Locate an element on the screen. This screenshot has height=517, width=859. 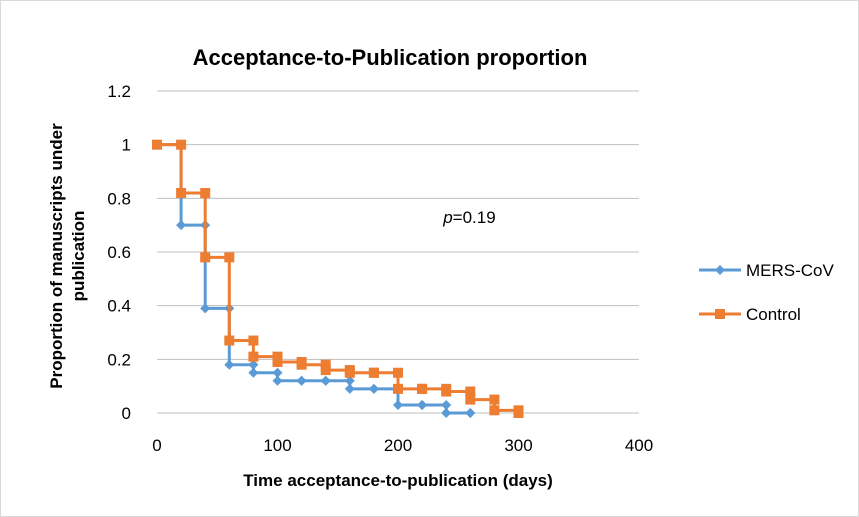
y-tick-label: 0.8 is located at coordinates (119, 198).